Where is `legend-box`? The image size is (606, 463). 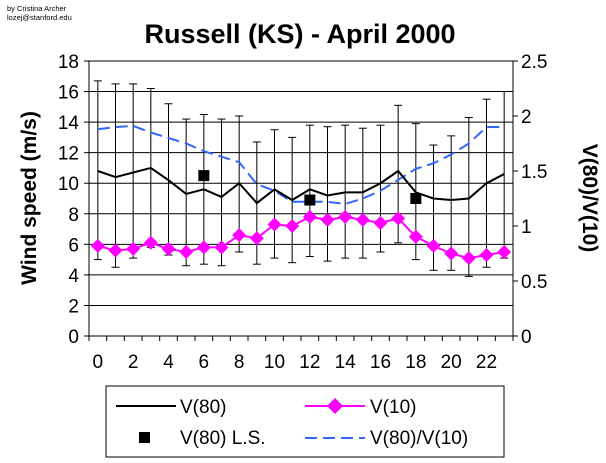
legend-box is located at coordinates (305, 421).